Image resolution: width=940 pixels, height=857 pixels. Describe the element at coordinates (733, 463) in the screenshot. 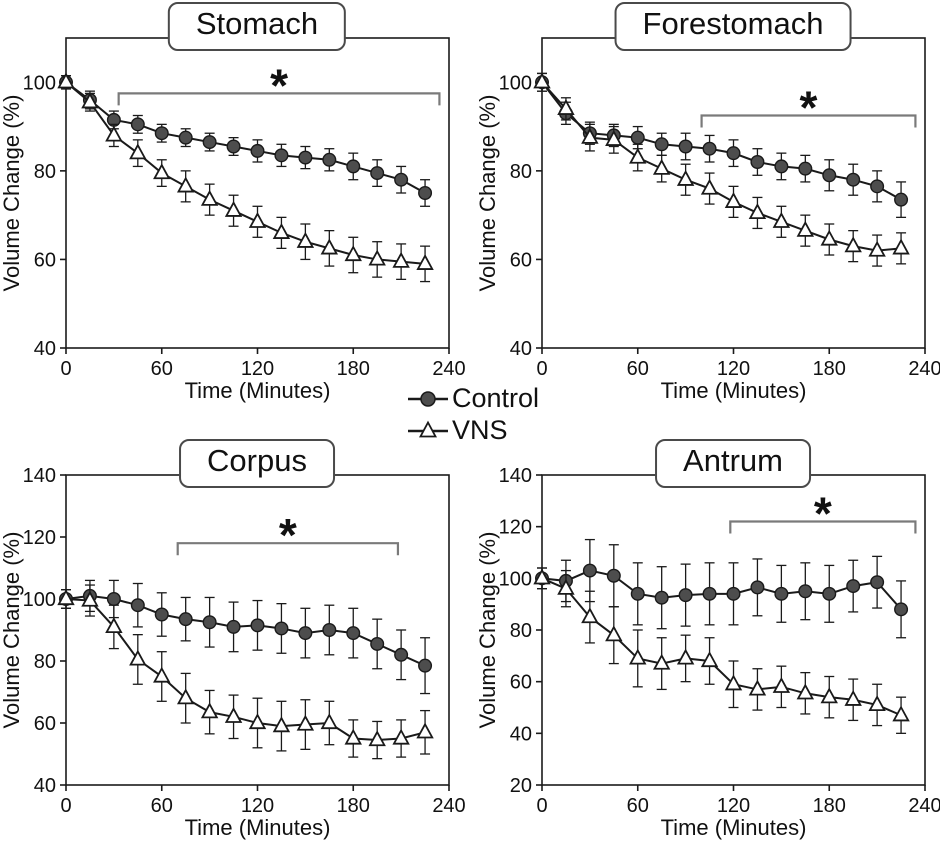

I see `chart-title-antrum: Antrum` at that location.